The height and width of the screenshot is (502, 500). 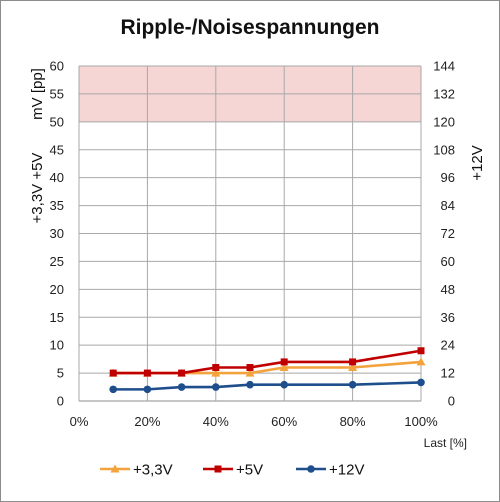 What do you see at coordinates (57, 149) in the screenshot?
I see `y-tick-label-left: 45` at bounding box center [57, 149].